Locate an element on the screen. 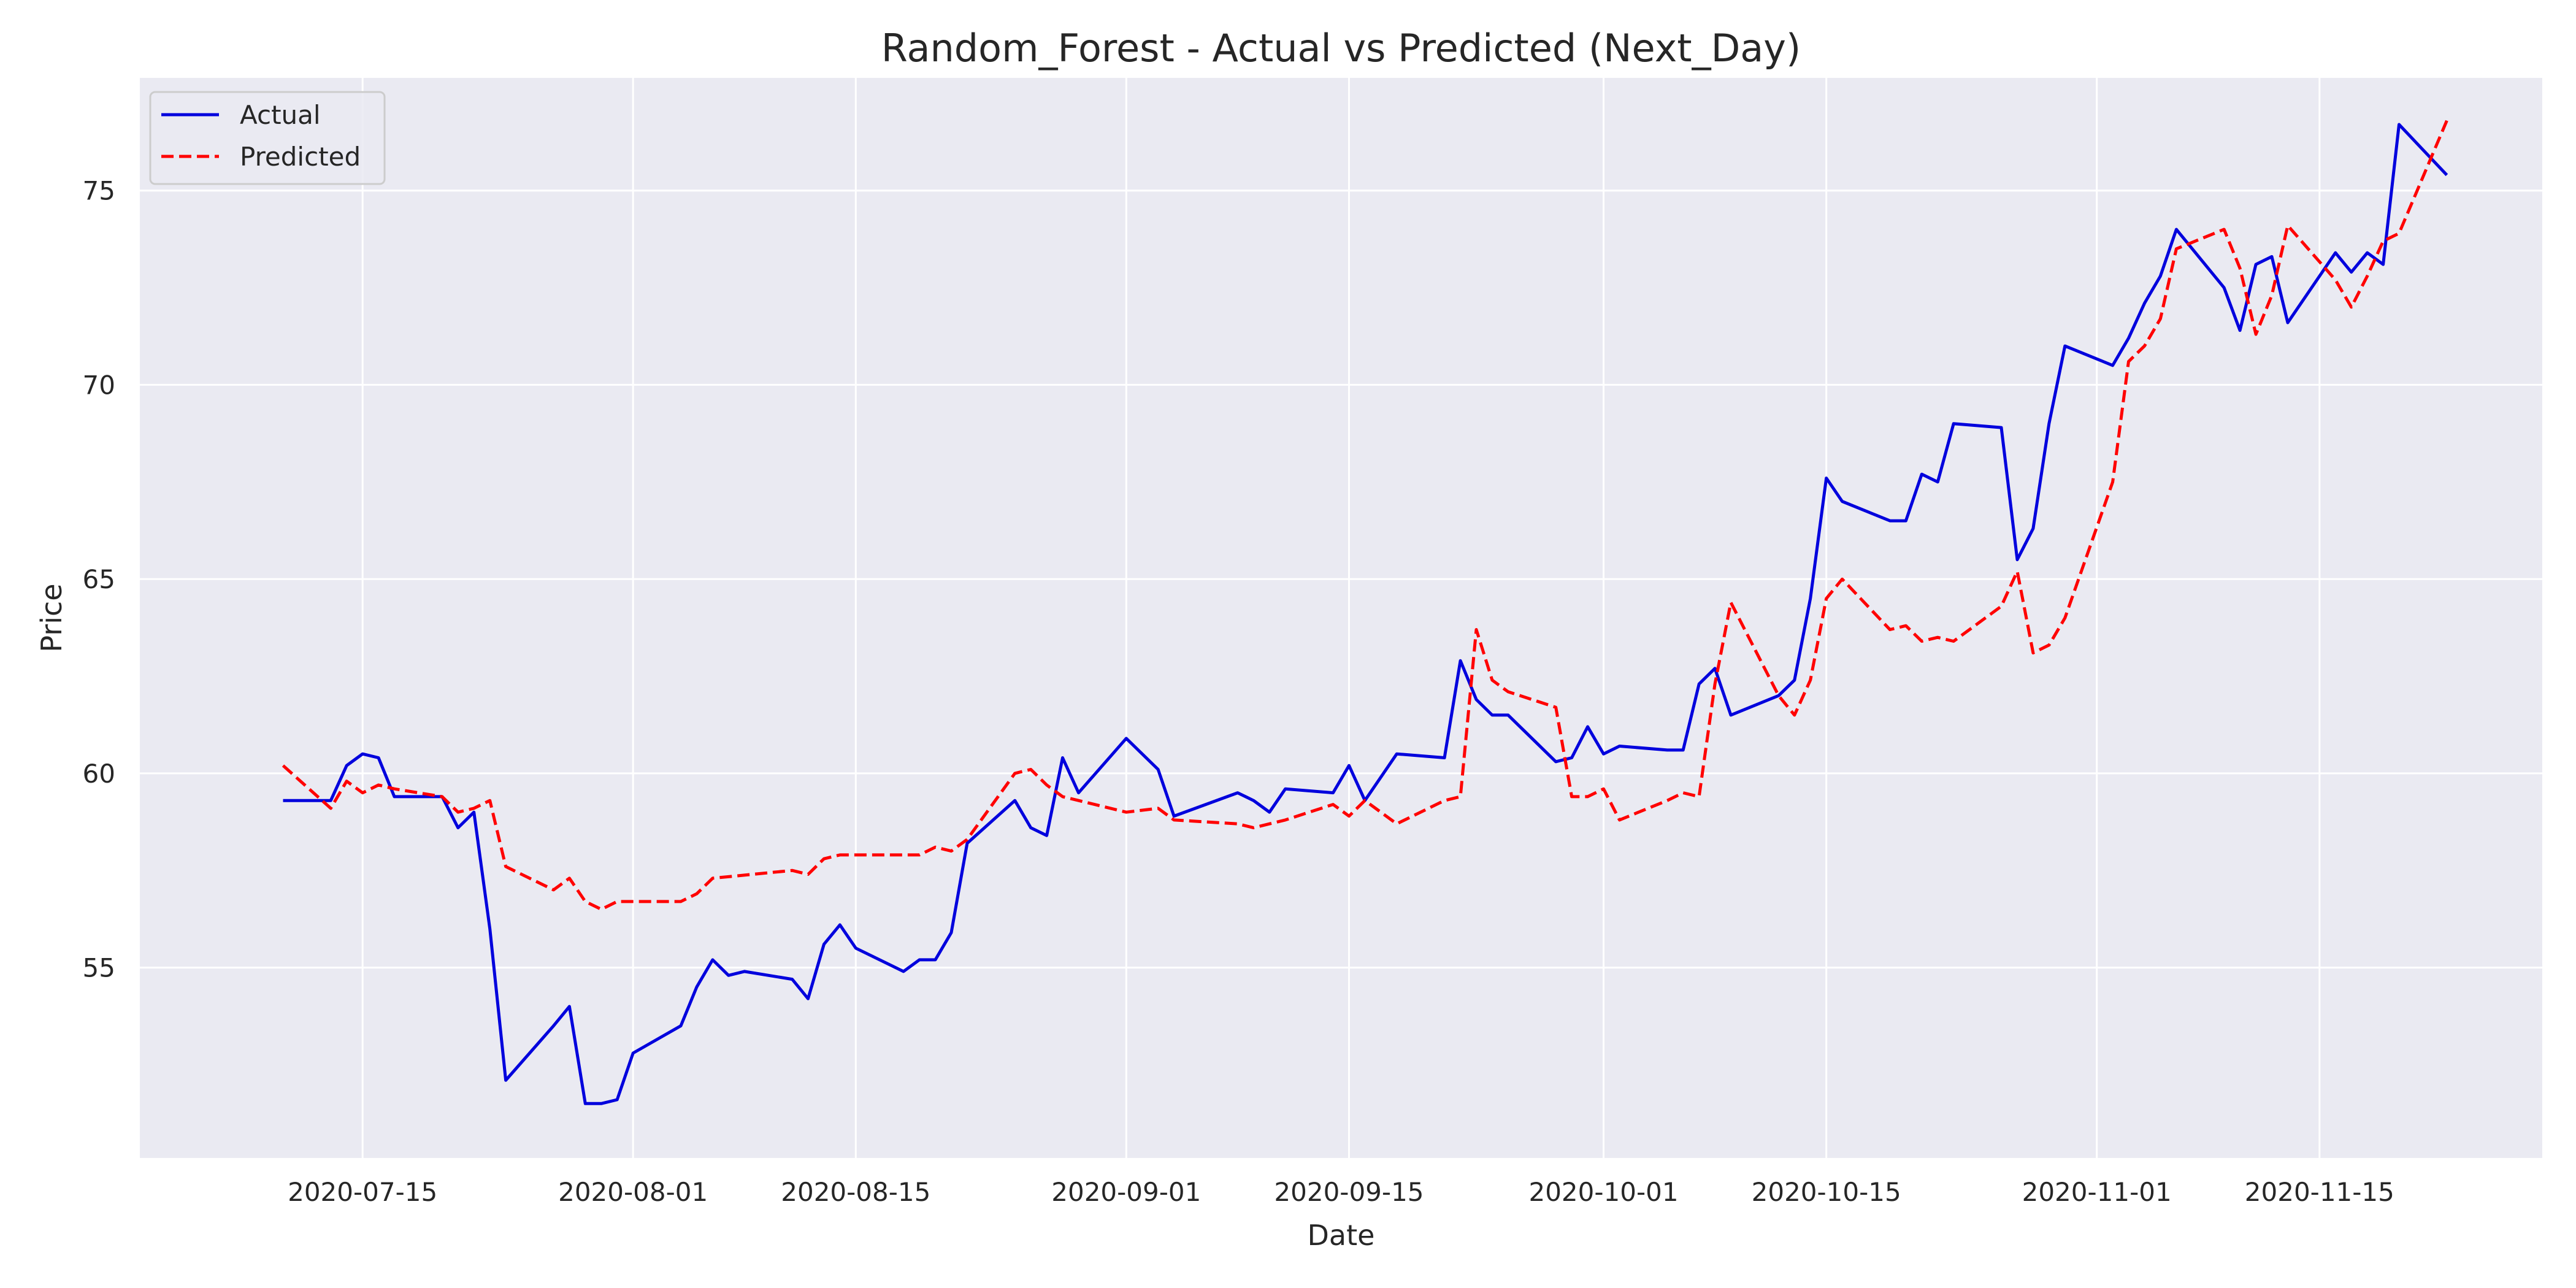 Image resolution: width=2576 pixels, height=1288 pixels. x-tick-label: 2020-11-15 is located at coordinates (2319, 1192).